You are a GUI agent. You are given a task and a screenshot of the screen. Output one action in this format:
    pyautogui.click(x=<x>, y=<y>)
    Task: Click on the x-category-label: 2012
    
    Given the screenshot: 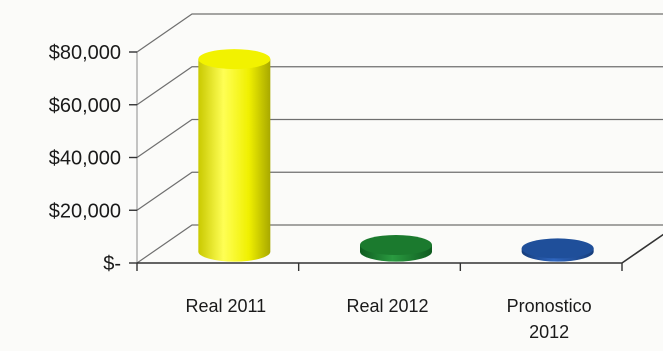 What is the action you would take?
    pyautogui.click(x=549, y=332)
    